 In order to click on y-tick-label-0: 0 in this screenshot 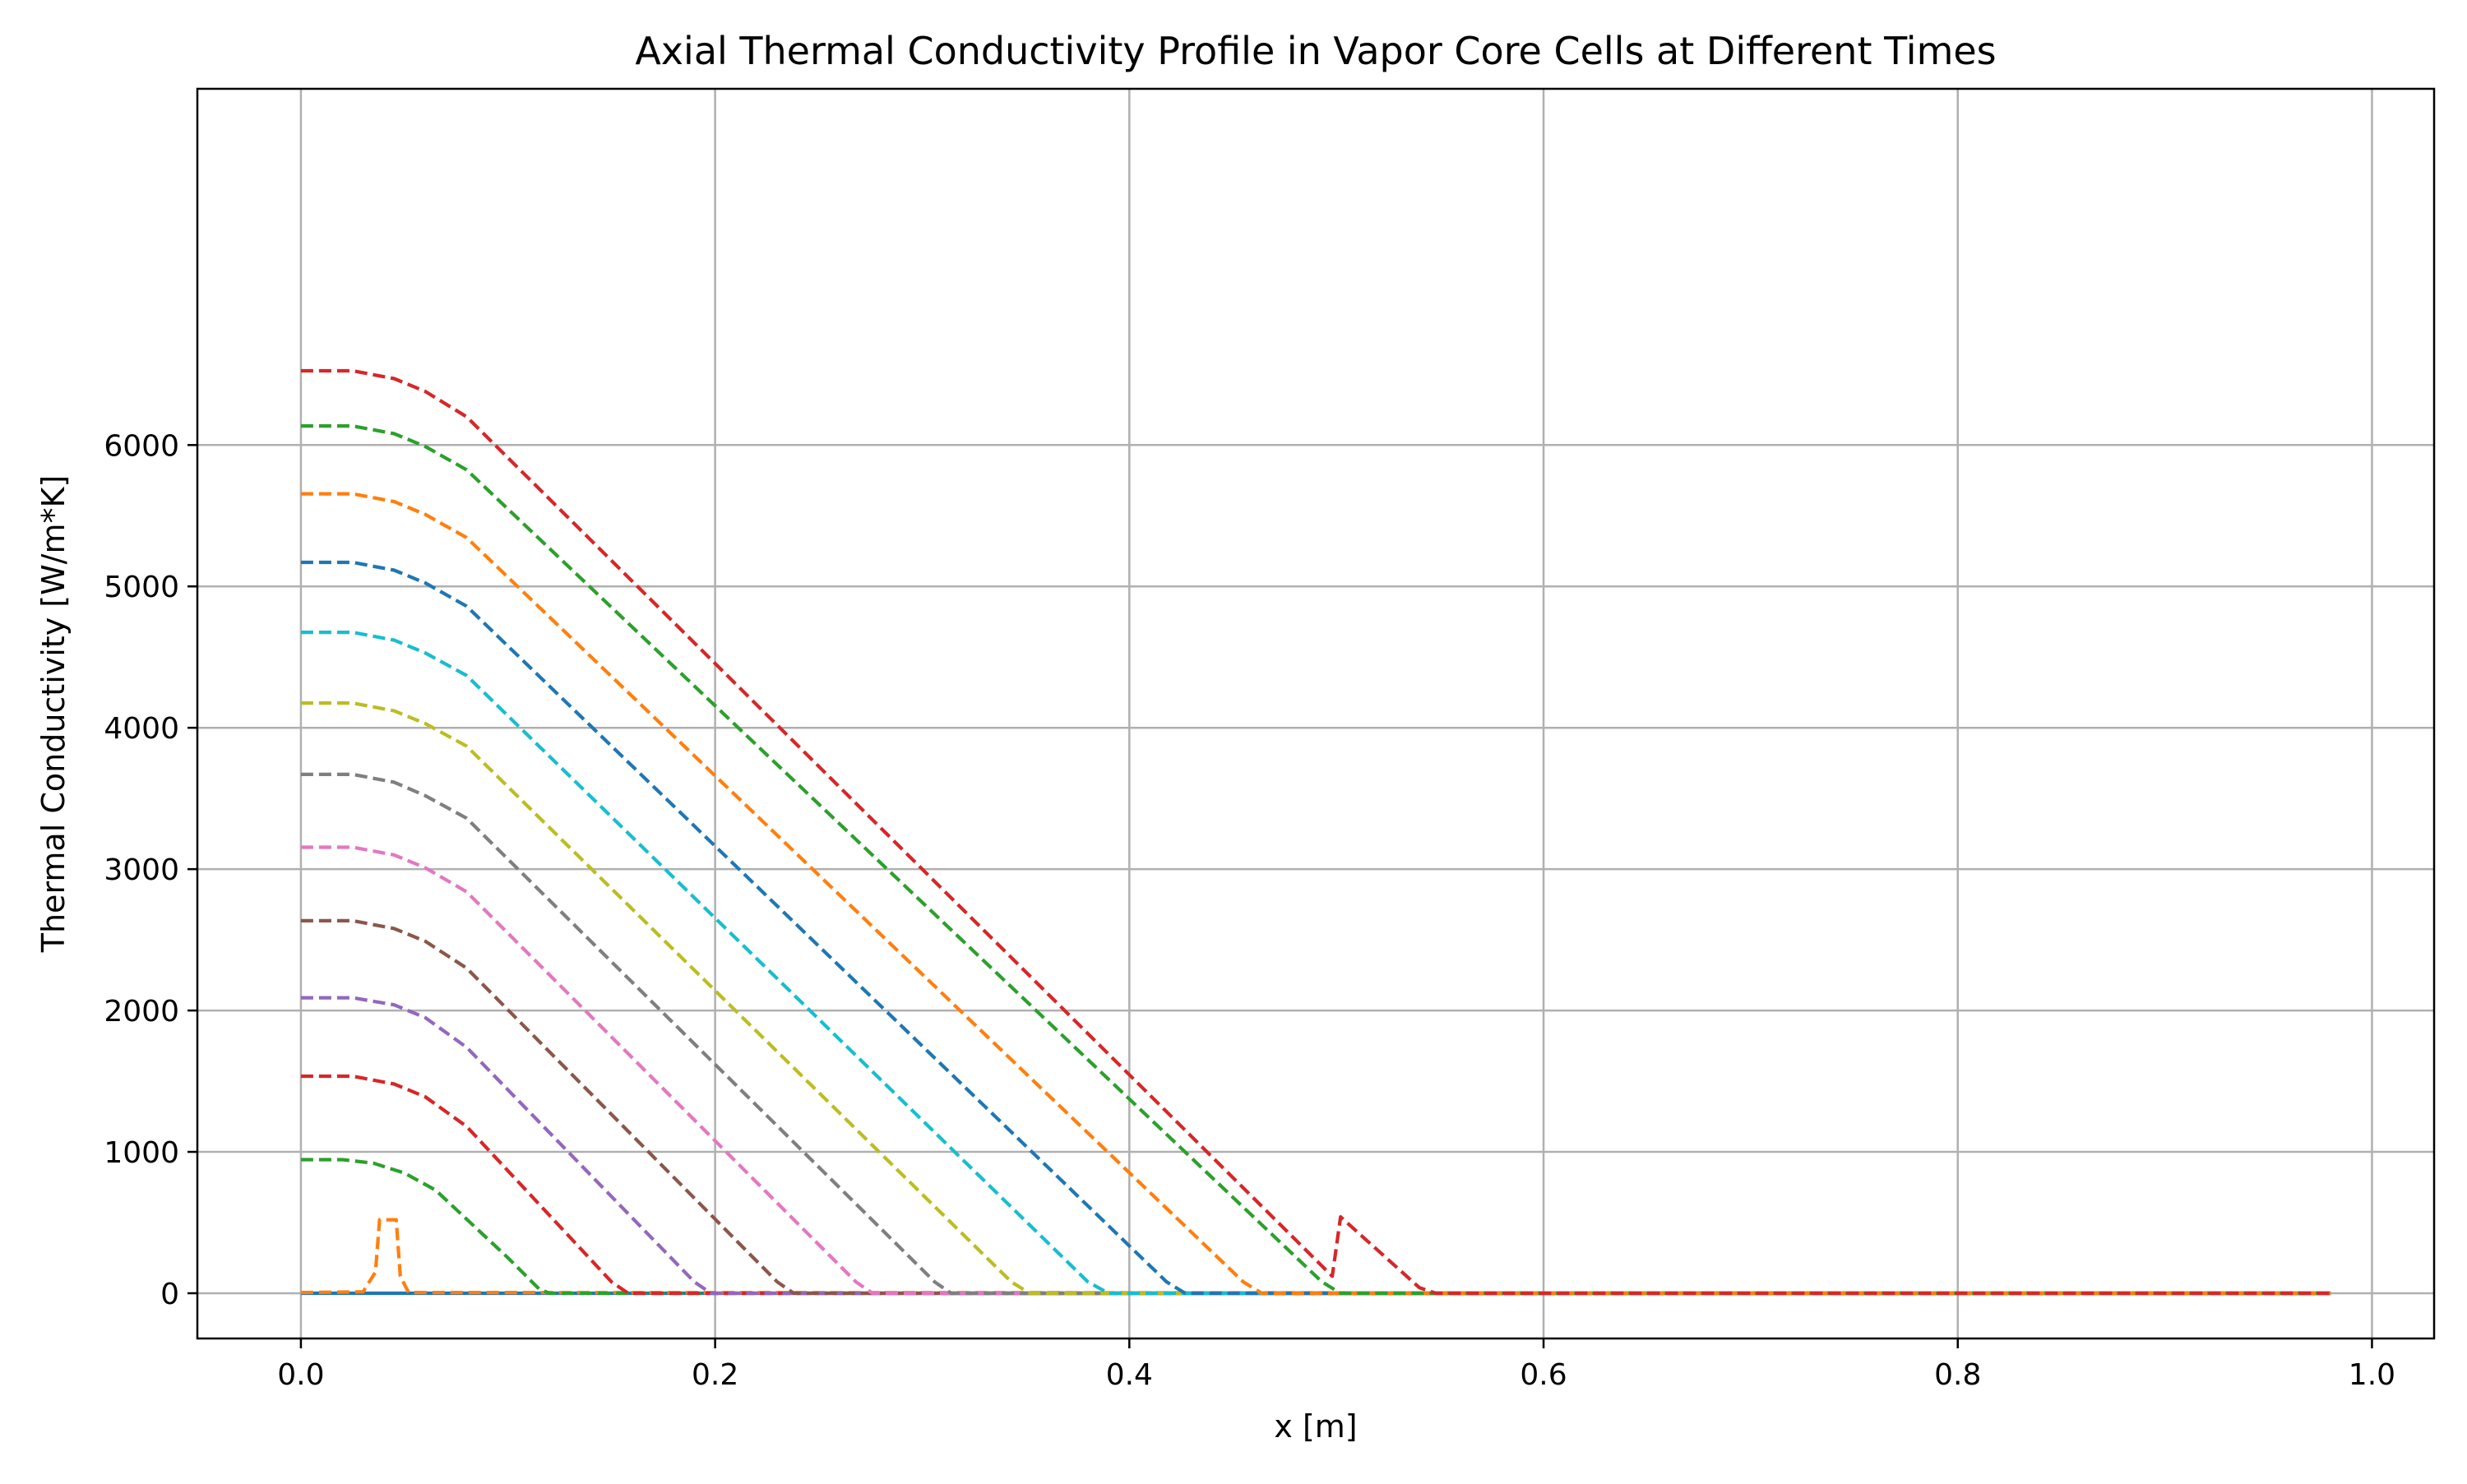, I will do `click(169, 1295)`.